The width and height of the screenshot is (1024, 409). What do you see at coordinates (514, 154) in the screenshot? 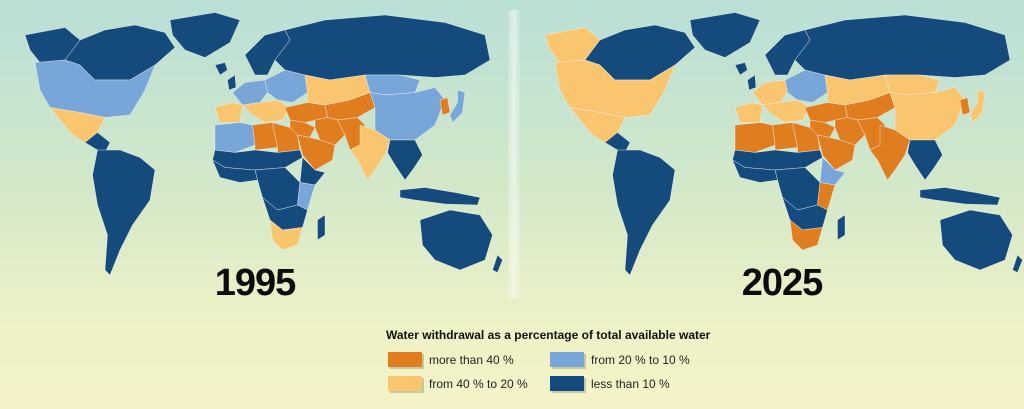
I see `panel-divider` at bounding box center [514, 154].